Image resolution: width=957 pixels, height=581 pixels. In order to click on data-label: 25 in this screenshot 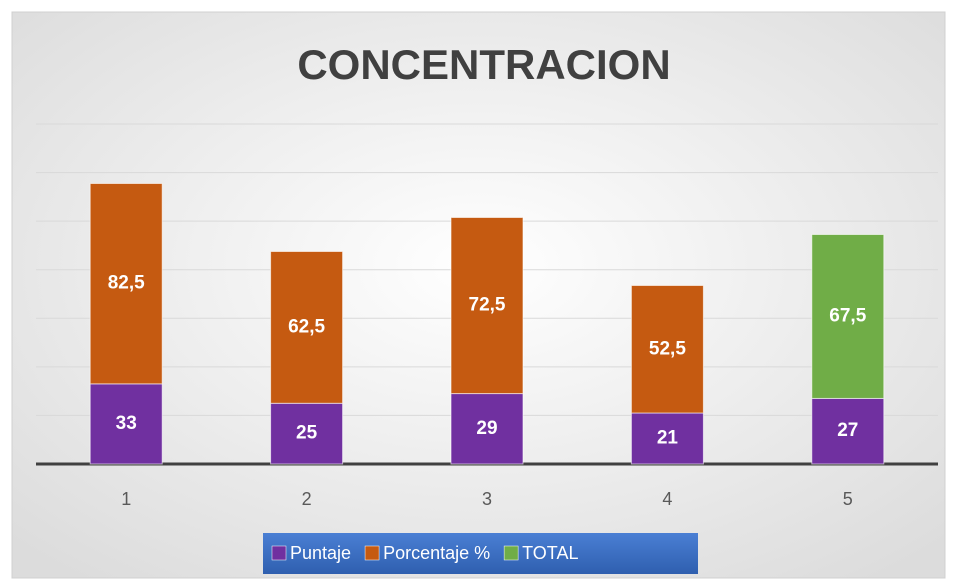, I will do `click(307, 433)`.